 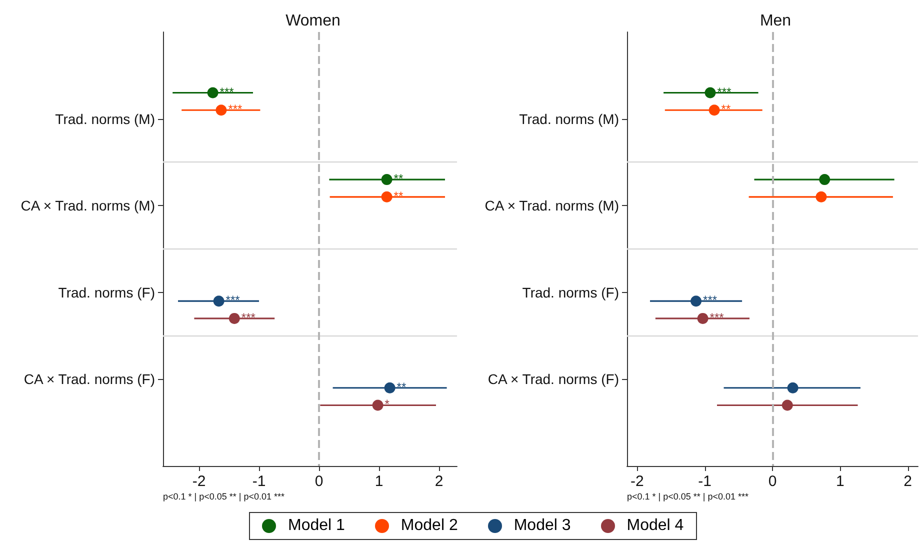 I want to click on data-label: *, so click(x=387, y=404).